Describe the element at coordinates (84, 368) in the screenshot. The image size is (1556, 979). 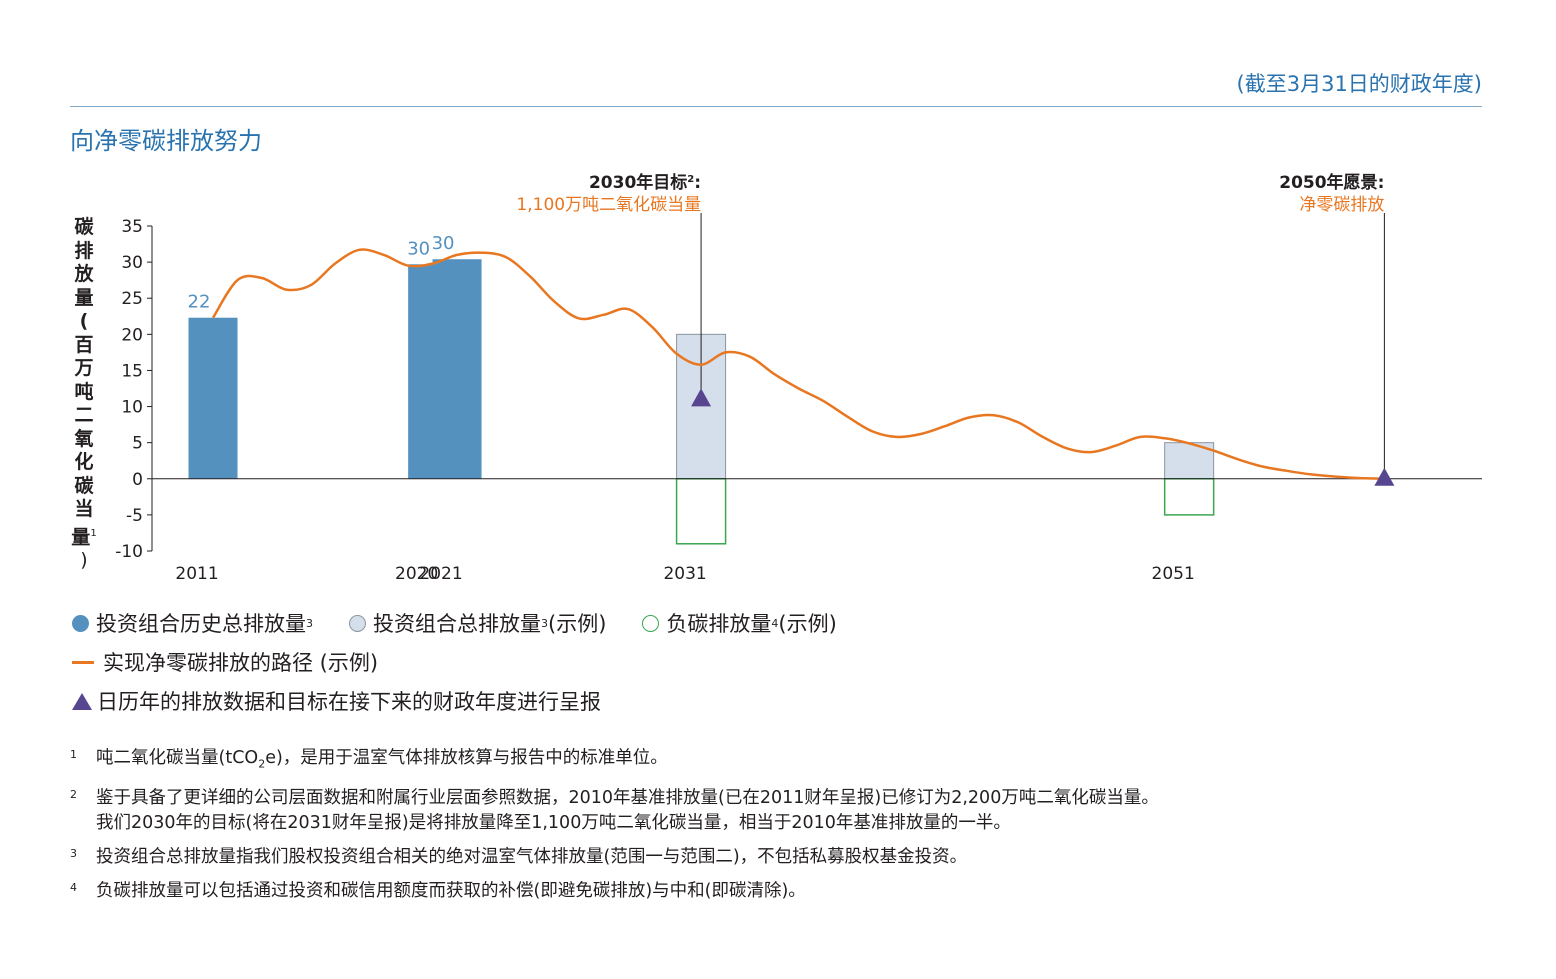
I see `y-axis-label-char: 万` at that location.